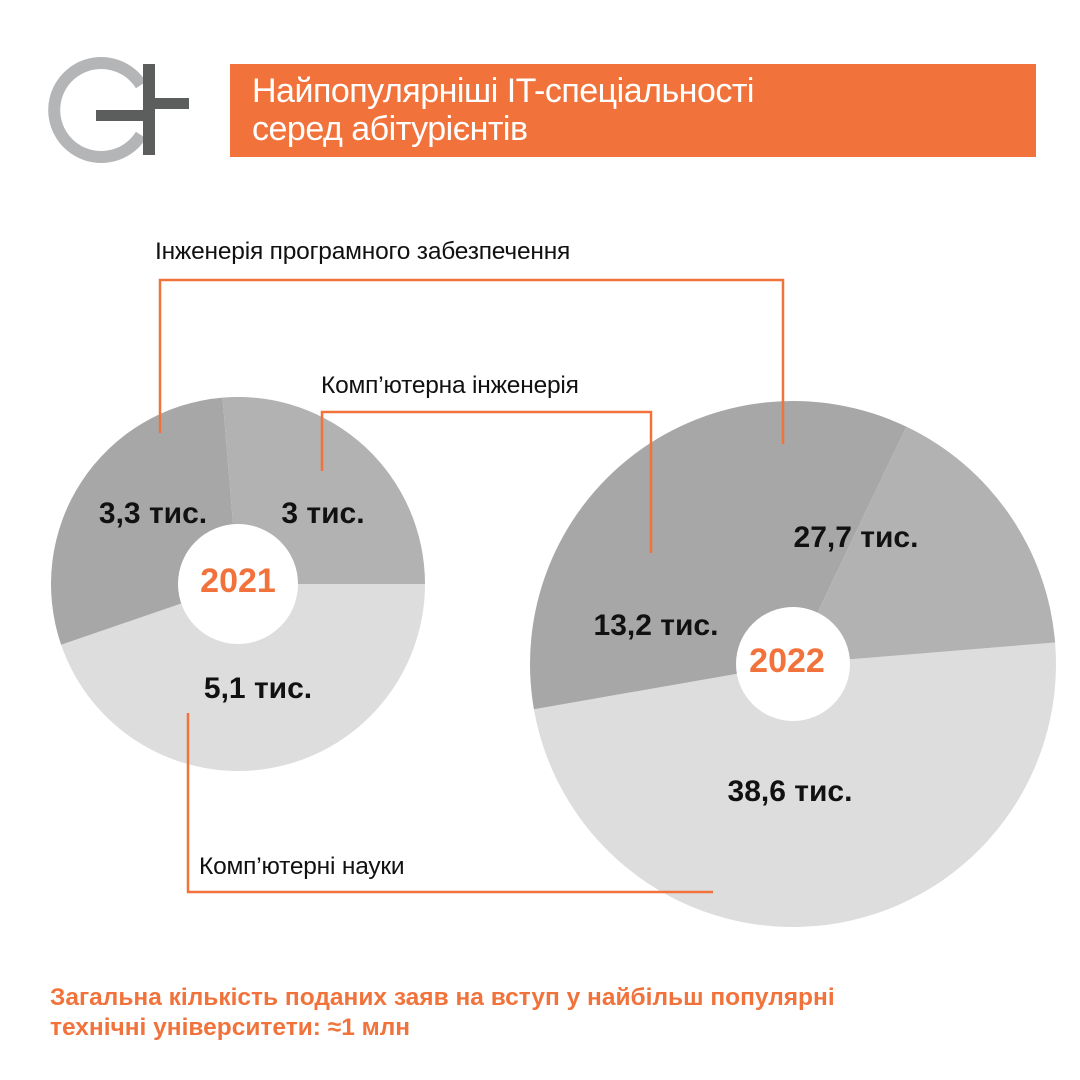 The height and width of the screenshot is (1080, 1080). I want to click on pie-chart-2021, so click(238, 584).